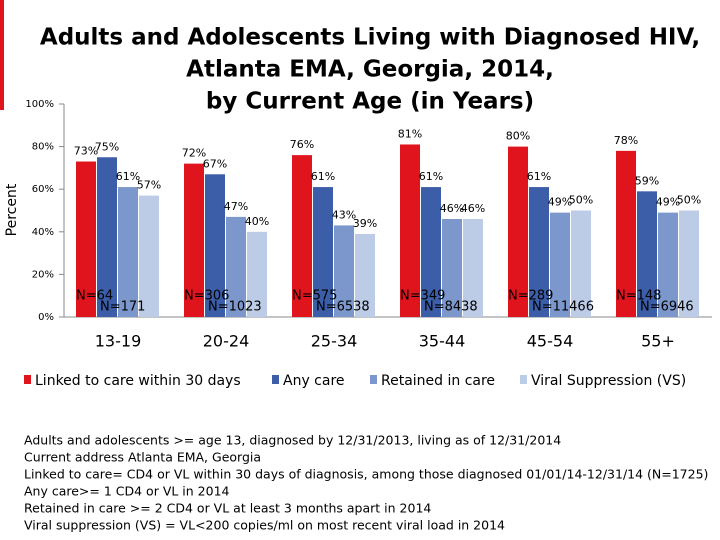 The height and width of the screenshot is (540, 720). What do you see at coordinates (39, 104) in the screenshot?
I see `y-tick-label: 100%` at bounding box center [39, 104].